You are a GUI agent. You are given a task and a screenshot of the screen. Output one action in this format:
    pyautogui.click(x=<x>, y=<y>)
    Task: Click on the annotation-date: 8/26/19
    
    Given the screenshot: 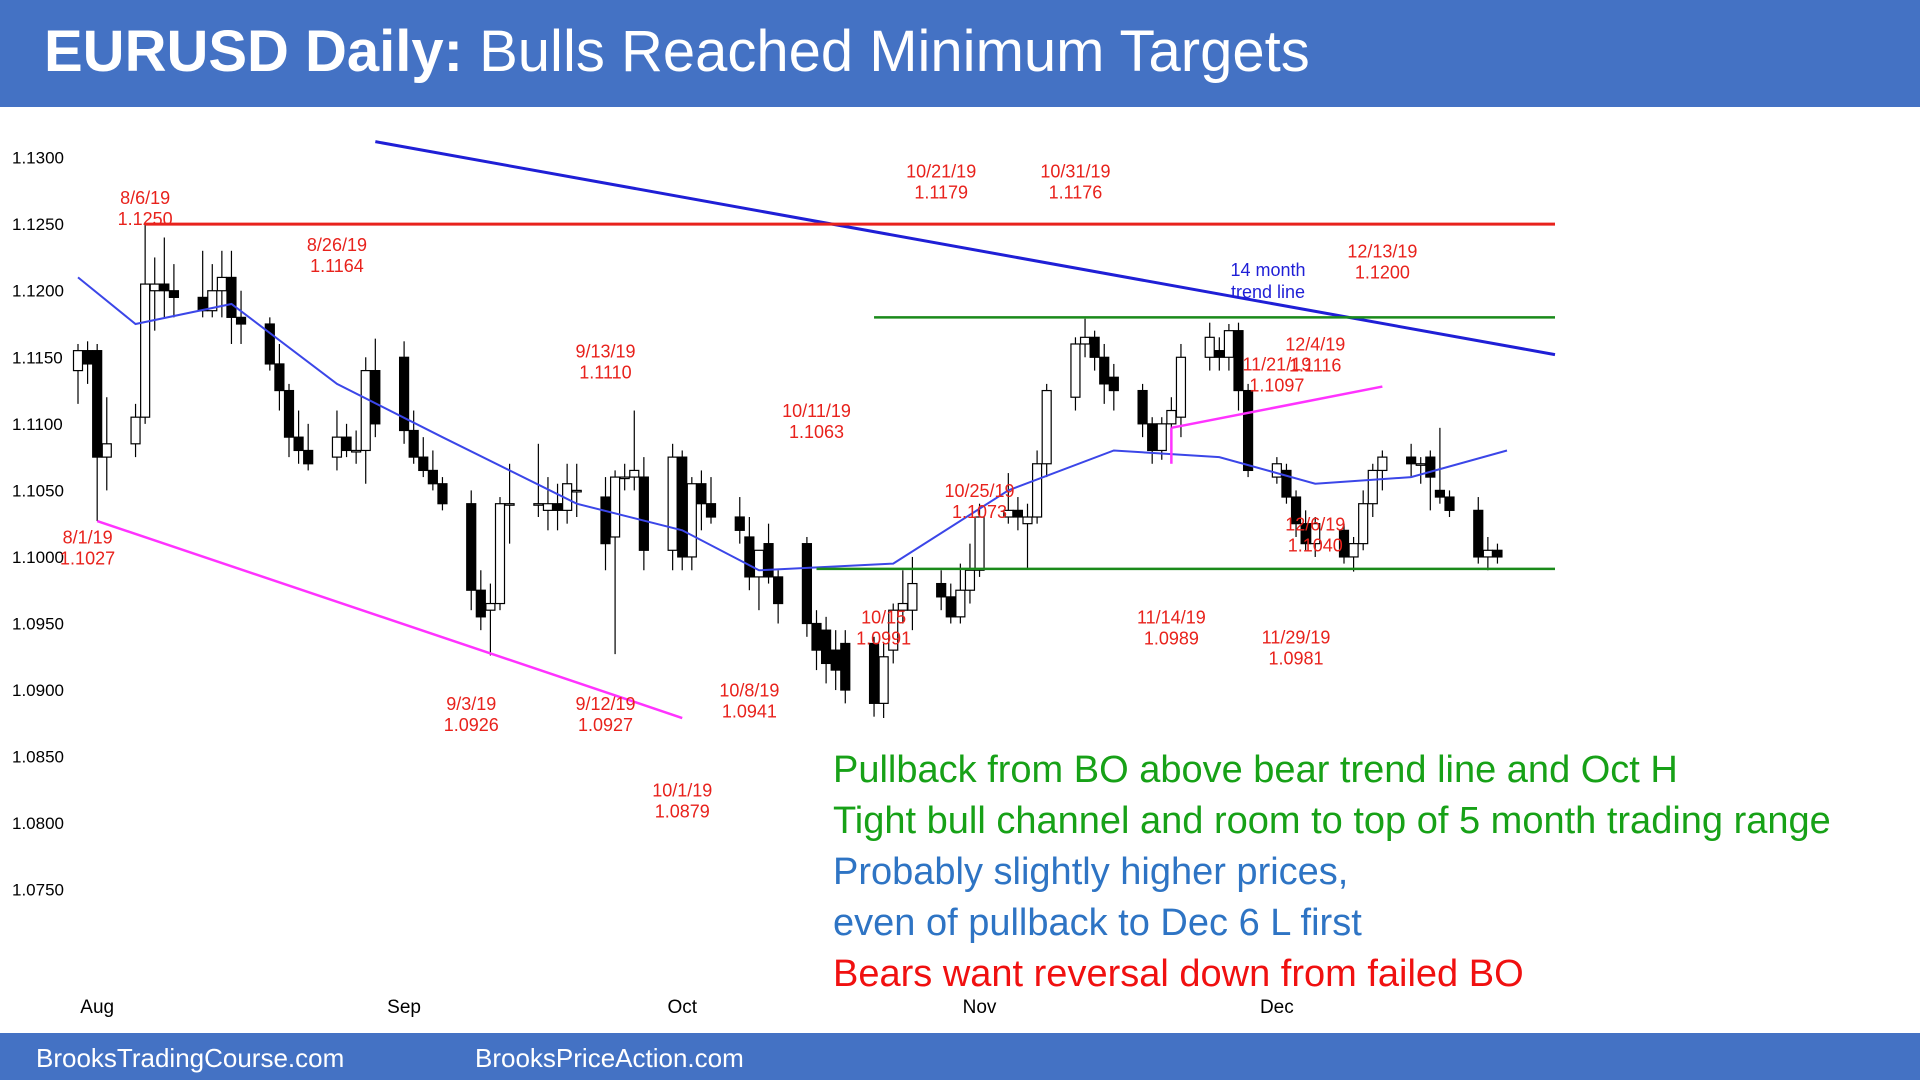 What is the action you would take?
    pyautogui.click(x=337, y=245)
    